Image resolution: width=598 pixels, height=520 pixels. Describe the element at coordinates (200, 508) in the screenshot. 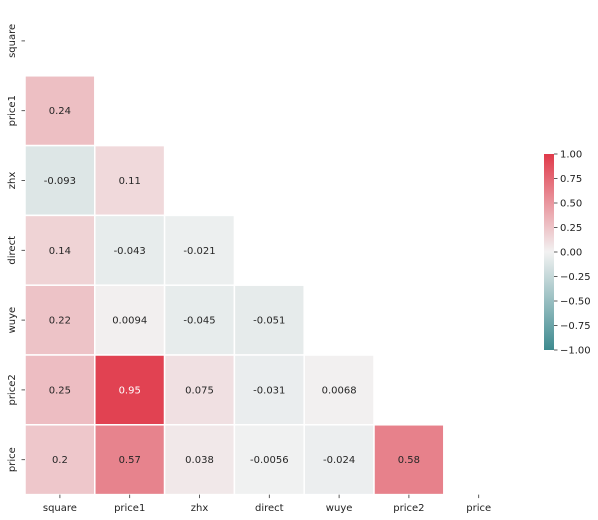

I see `x-tick-label: zhx` at that location.